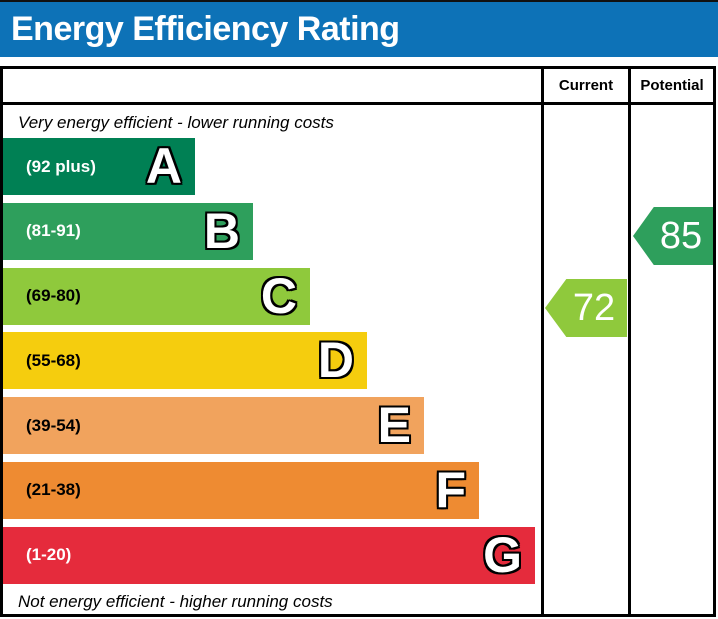 The width and height of the screenshot is (718, 619). What do you see at coordinates (502, 554) in the screenshot?
I see `band-letter: G` at bounding box center [502, 554].